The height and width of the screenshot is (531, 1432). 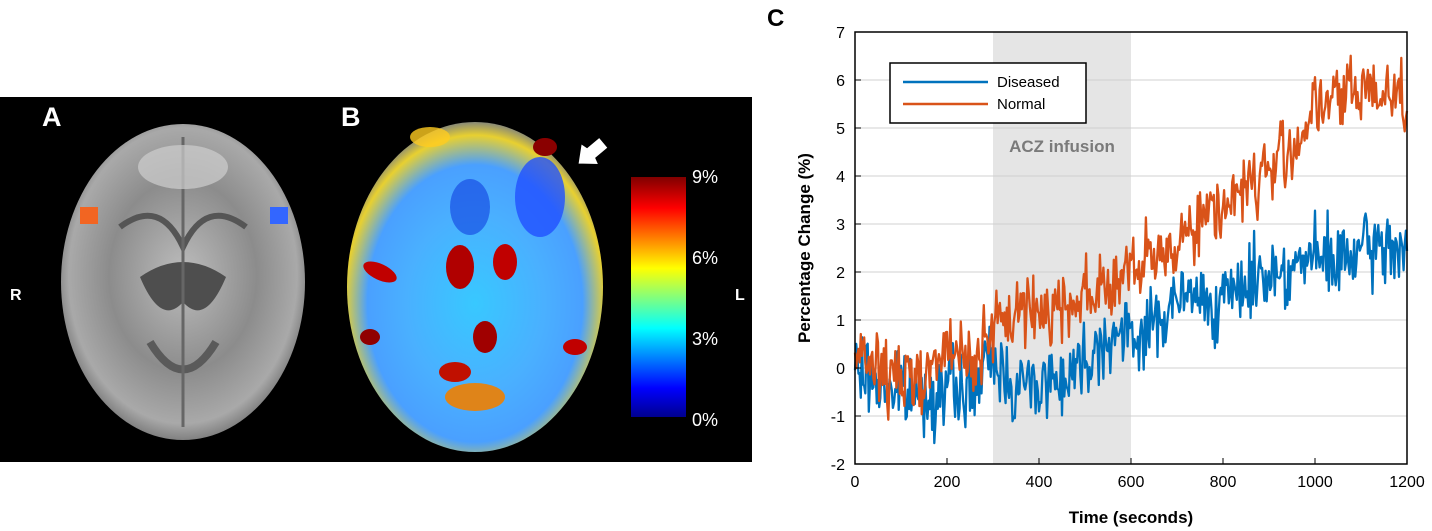 What do you see at coordinates (1407, 482) in the screenshot?
I see `x-tick-label: 1200` at bounding box center [1407, 482].